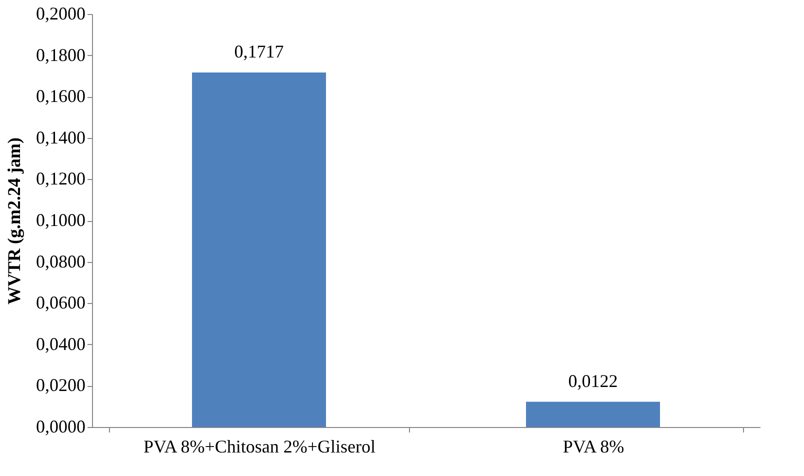 This screenshot has height=476, width=804. Describe the element at coordinates (61, 54) in the screenshot. I see `y-tick-label: 0,1800` at that location.